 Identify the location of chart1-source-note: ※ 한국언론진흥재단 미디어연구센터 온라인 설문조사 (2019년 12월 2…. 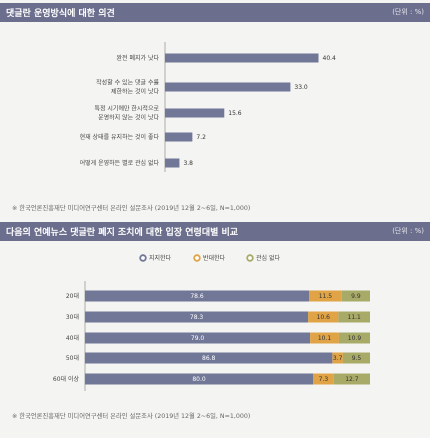
(131, 208).